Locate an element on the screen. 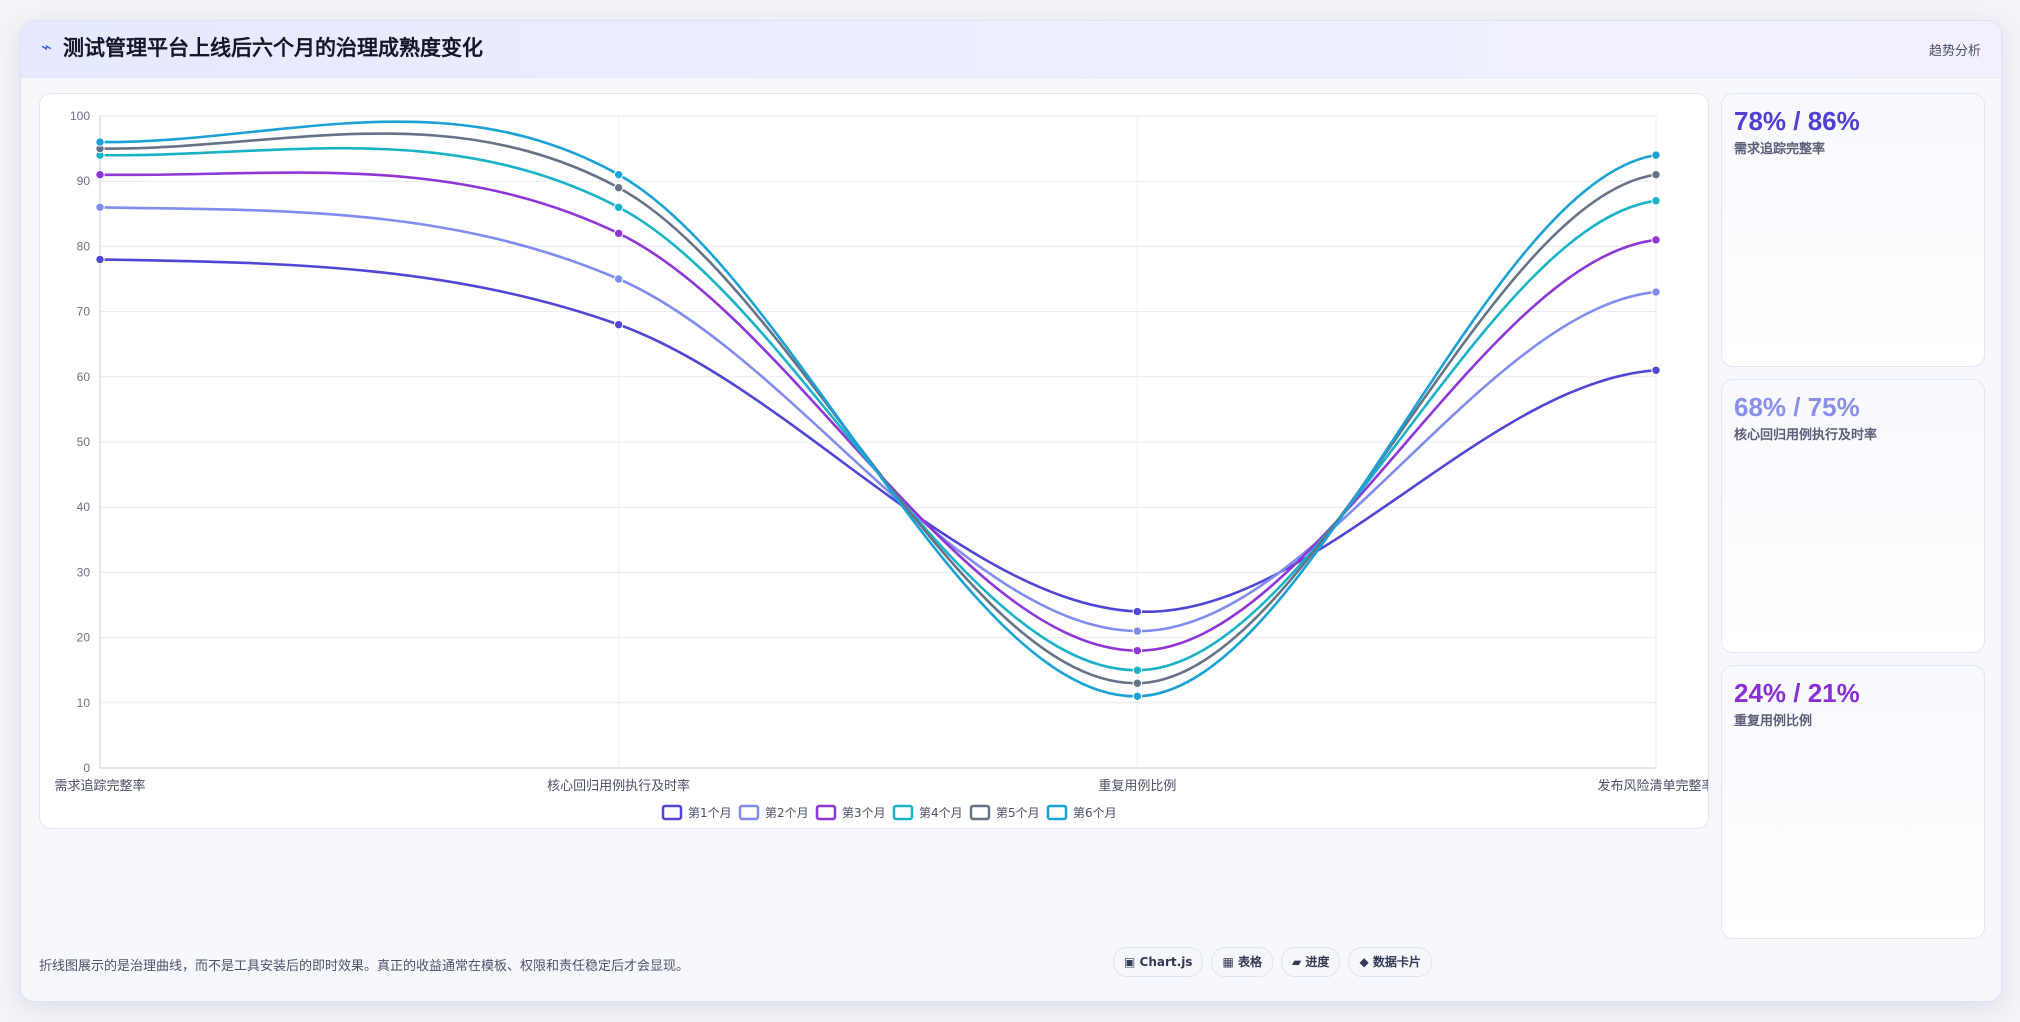 The height and width of the screenshot is (1022, 2020). metric-card-1: 78% / 86% 需求追踪完整率 is located at coordinates (1853, 230).